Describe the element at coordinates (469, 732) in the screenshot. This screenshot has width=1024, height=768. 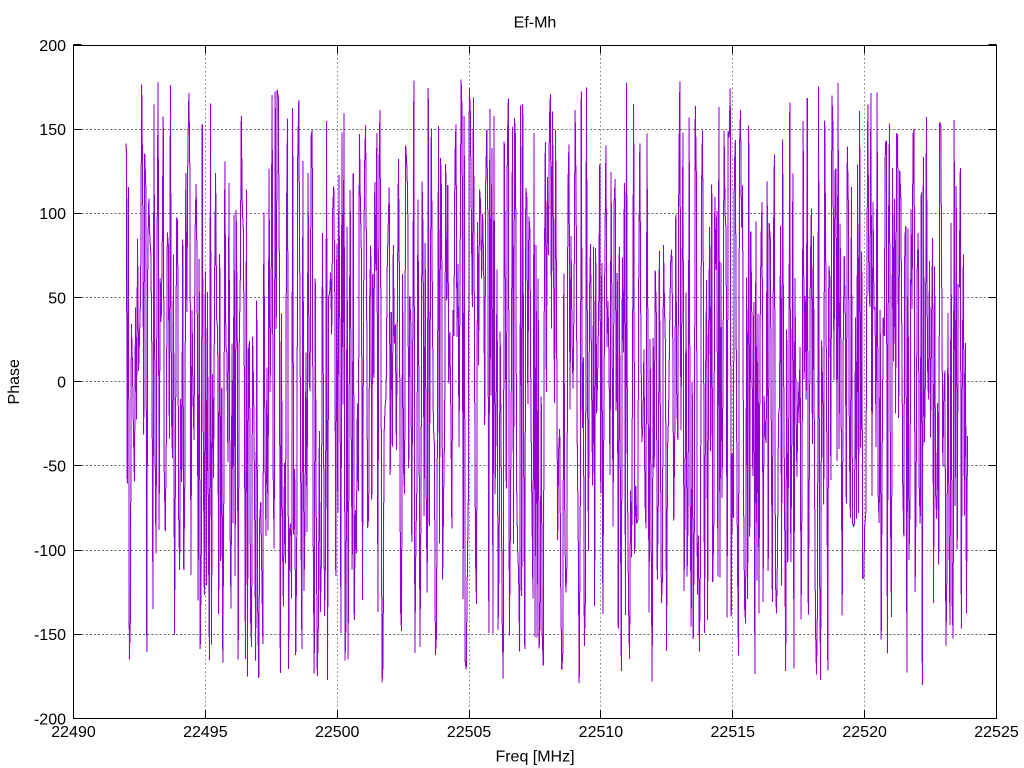
I see `svg-text: 22505` at that location.